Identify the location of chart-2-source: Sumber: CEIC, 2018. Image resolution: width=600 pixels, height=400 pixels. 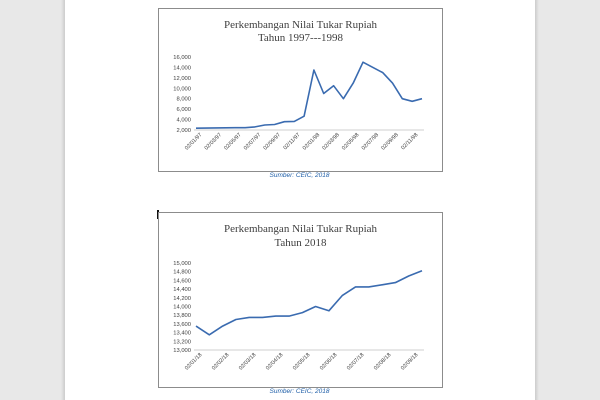
(299, 391).